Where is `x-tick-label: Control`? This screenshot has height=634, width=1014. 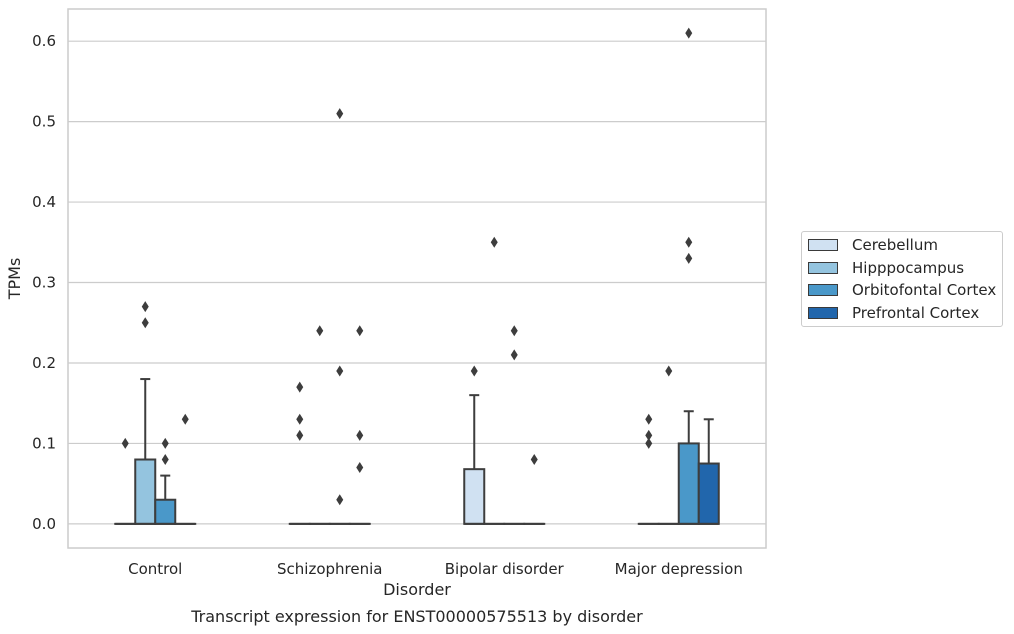 x-tick-label: Control is located at coordinates (155, 569).